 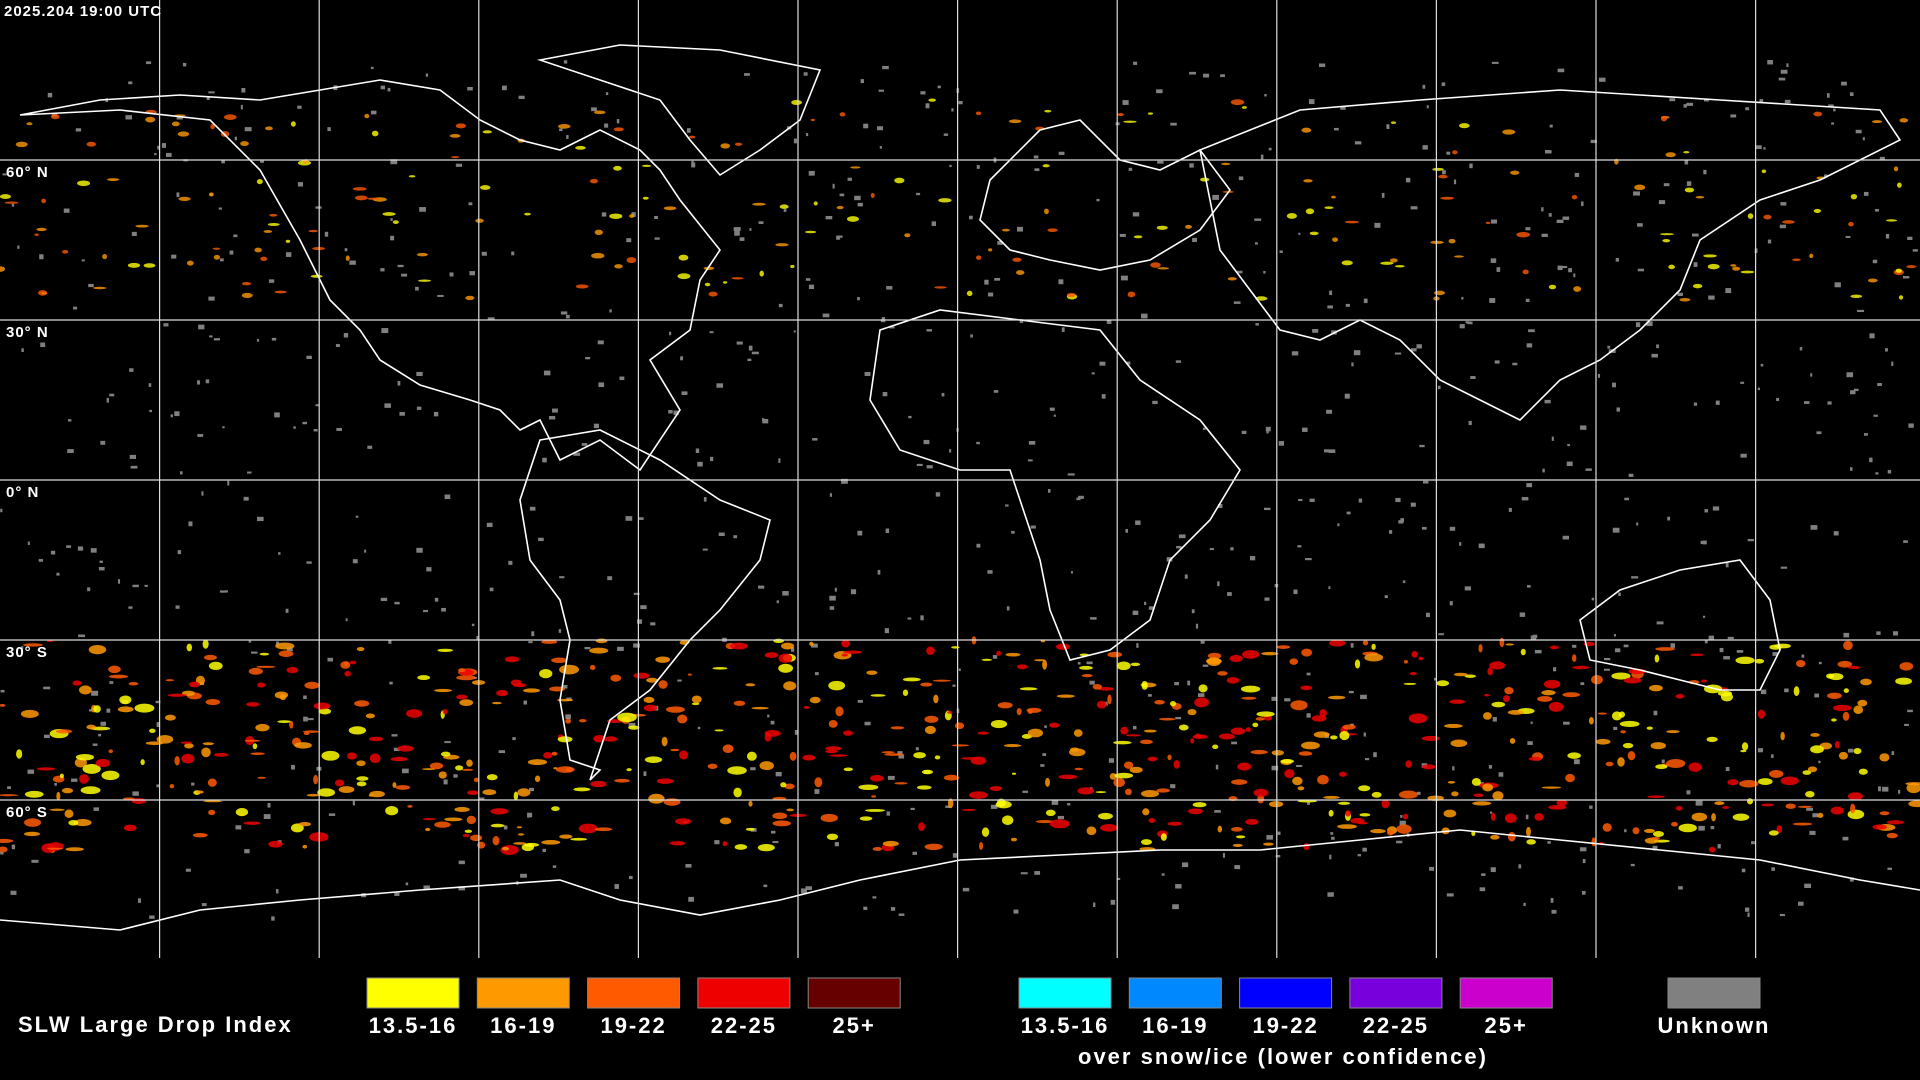 I want to click on snow-caption: over snow/ice (lower confidence), so click(x=1283, y=1056).